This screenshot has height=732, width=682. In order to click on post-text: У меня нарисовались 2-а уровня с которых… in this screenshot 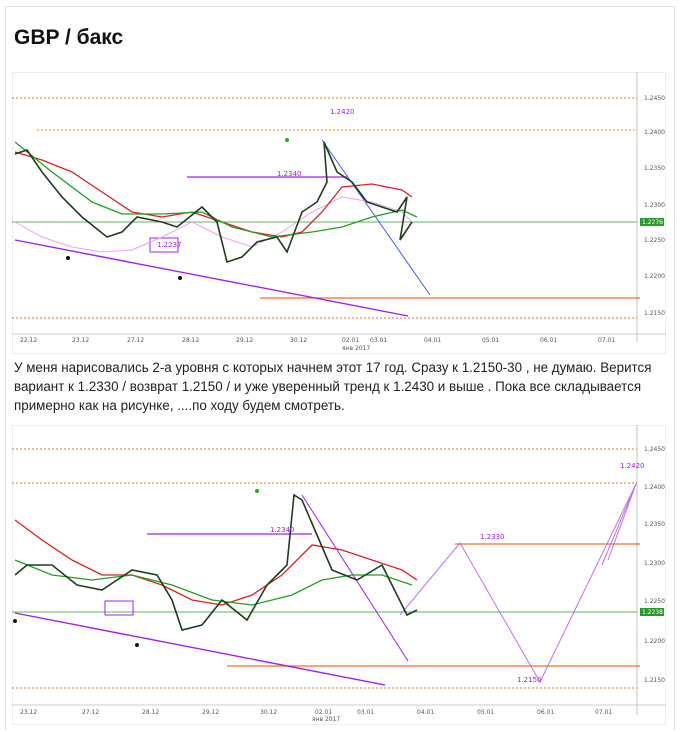, I will do `click(333, 386)`.